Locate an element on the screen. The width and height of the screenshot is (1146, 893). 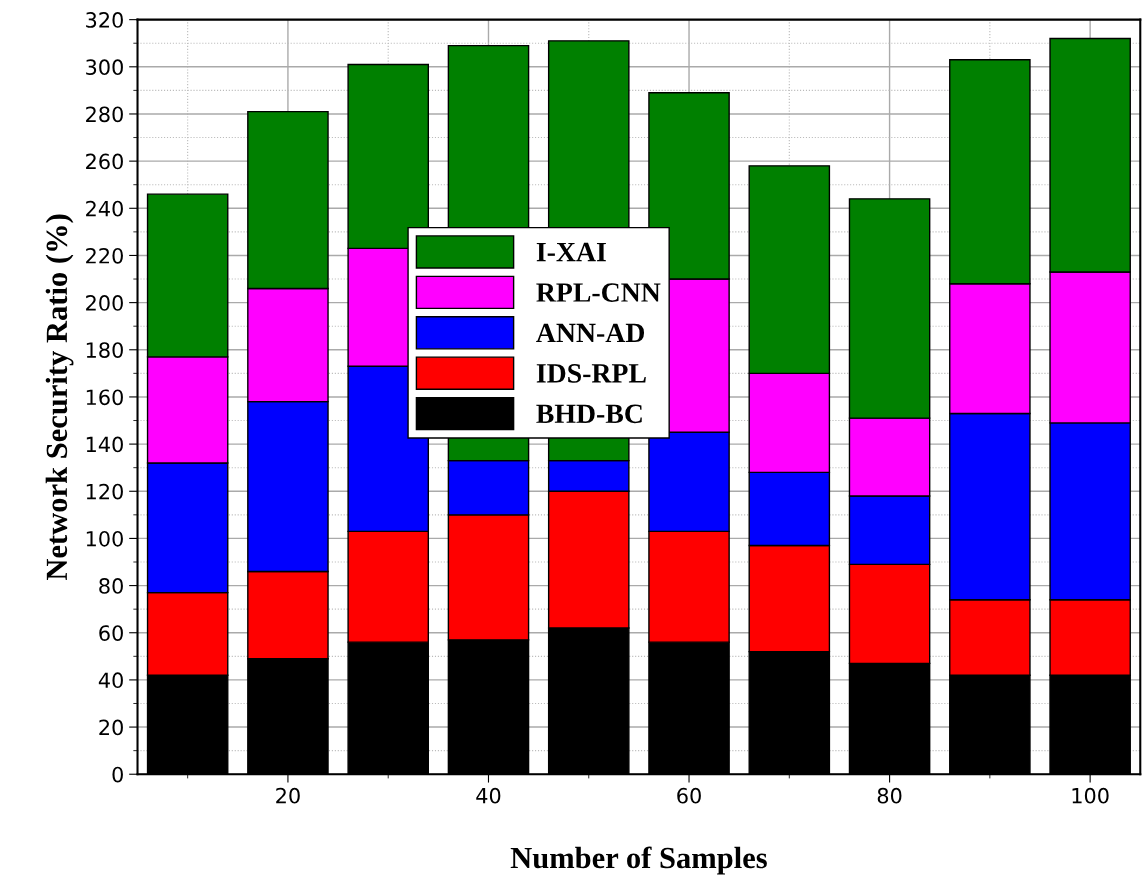
y-tick-label: 160 is located at coordinates (104, 397).